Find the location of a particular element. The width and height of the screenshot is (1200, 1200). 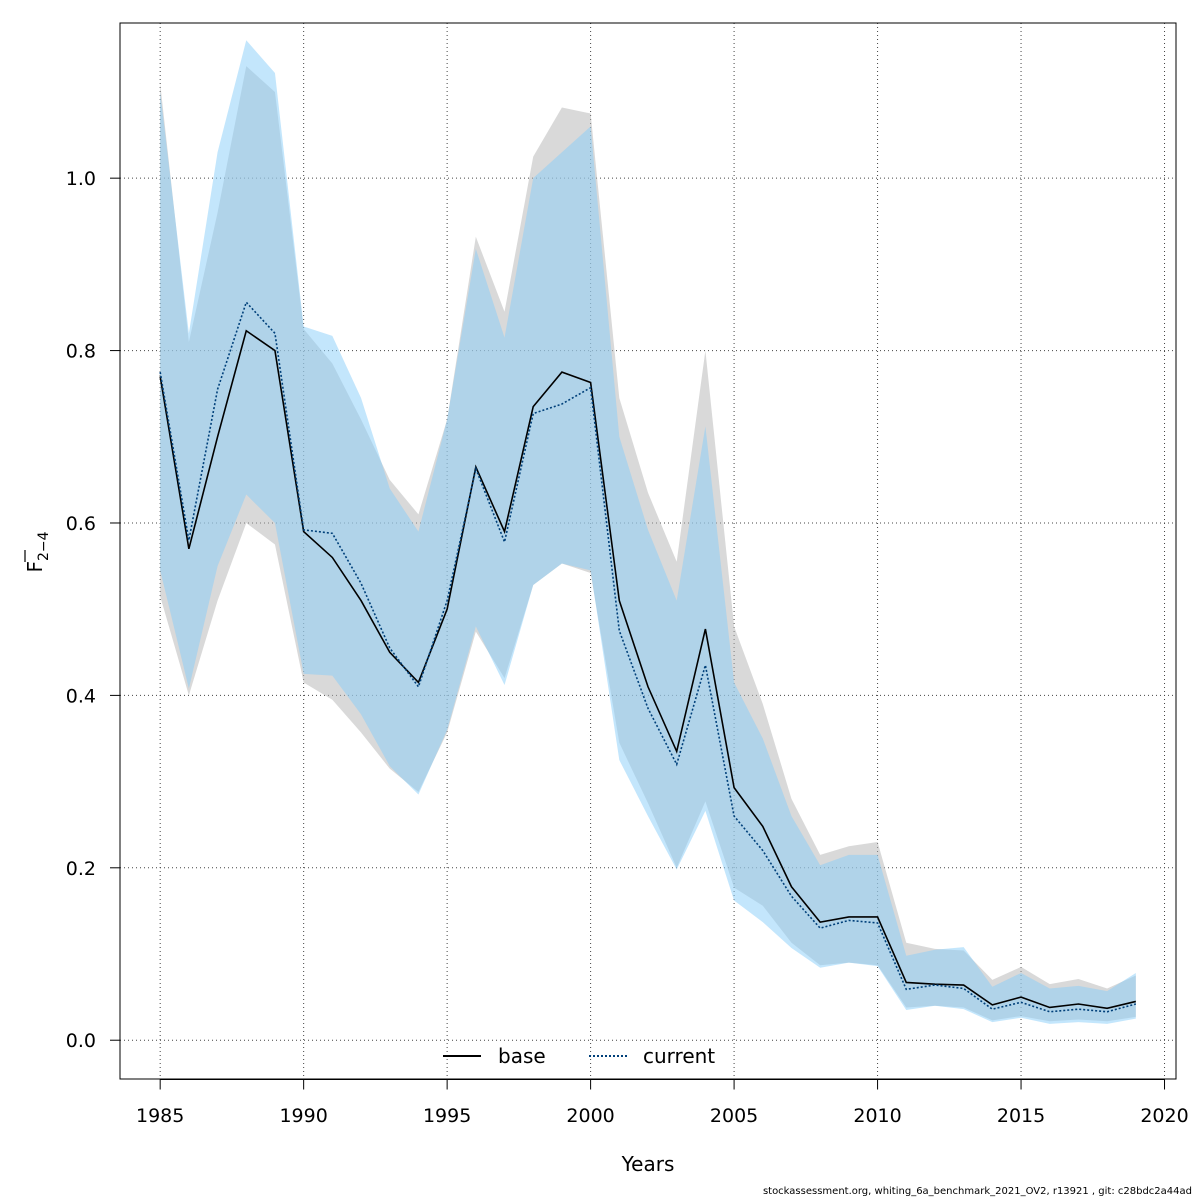

y-tick-label: 0.8 is located at coordinates (81, 352).